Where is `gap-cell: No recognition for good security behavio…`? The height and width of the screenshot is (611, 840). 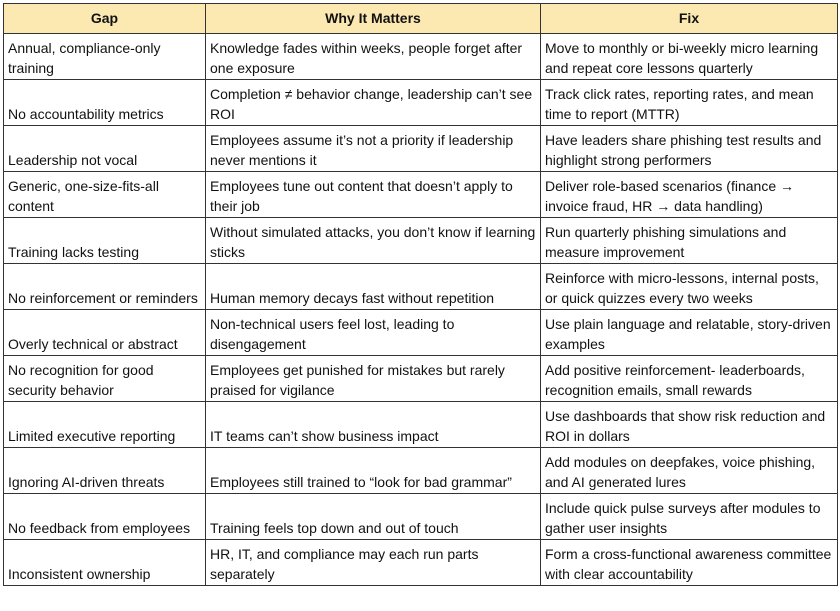 gap-cell: No recognition for good security behavio… is located at coordinates (104, 378).